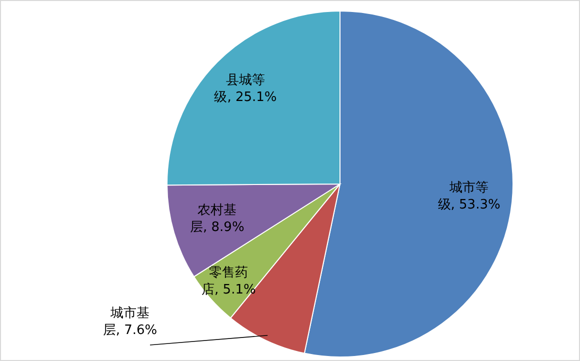 The height and width of the screenshot is (361, 580). What do you see at coordinates (130, 322) in the screenshot?
I see `slice-label: 城市基层, 7.6%` at bounding box center [130, 322].